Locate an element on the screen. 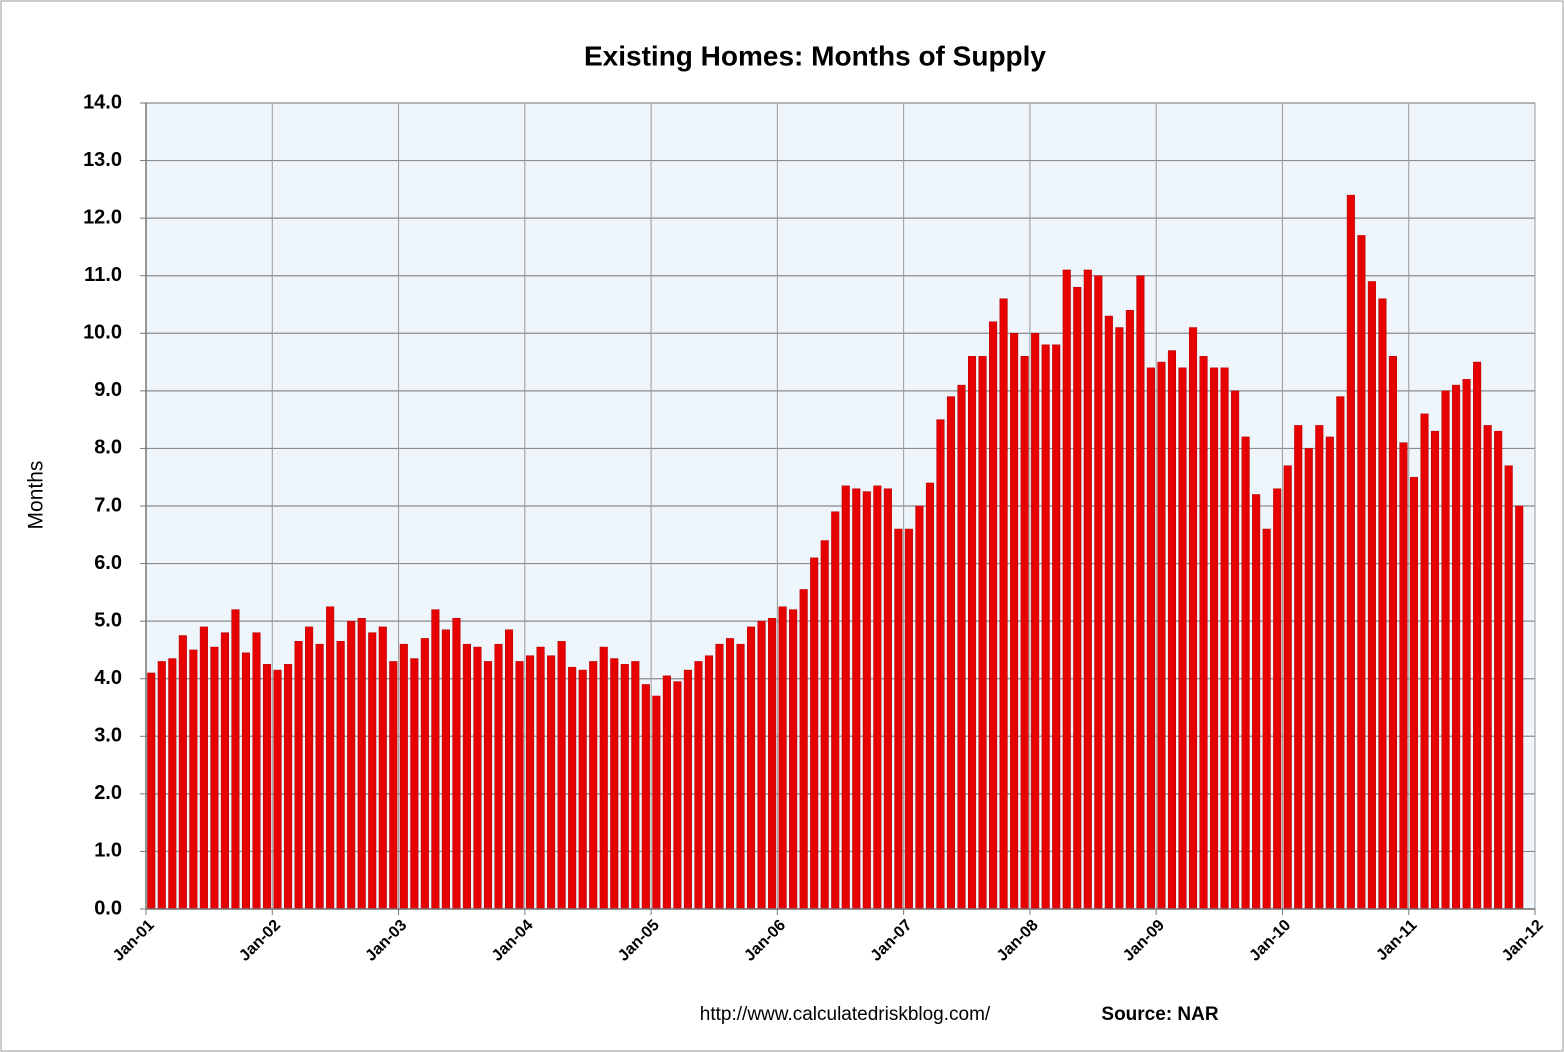 The width and height of the screenshot is (1564, 1052). y-tick-label: 9.0 is located at coordinates (108, 390).